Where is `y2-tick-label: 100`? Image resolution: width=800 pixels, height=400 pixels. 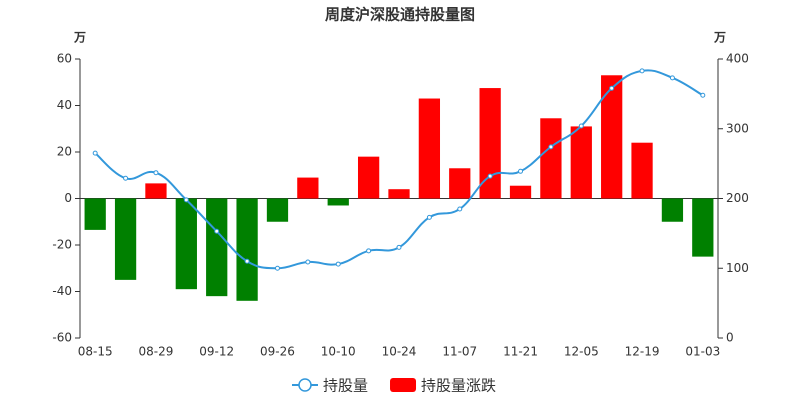
y2-tick-label: 100 is located at coordinates (737, 268).